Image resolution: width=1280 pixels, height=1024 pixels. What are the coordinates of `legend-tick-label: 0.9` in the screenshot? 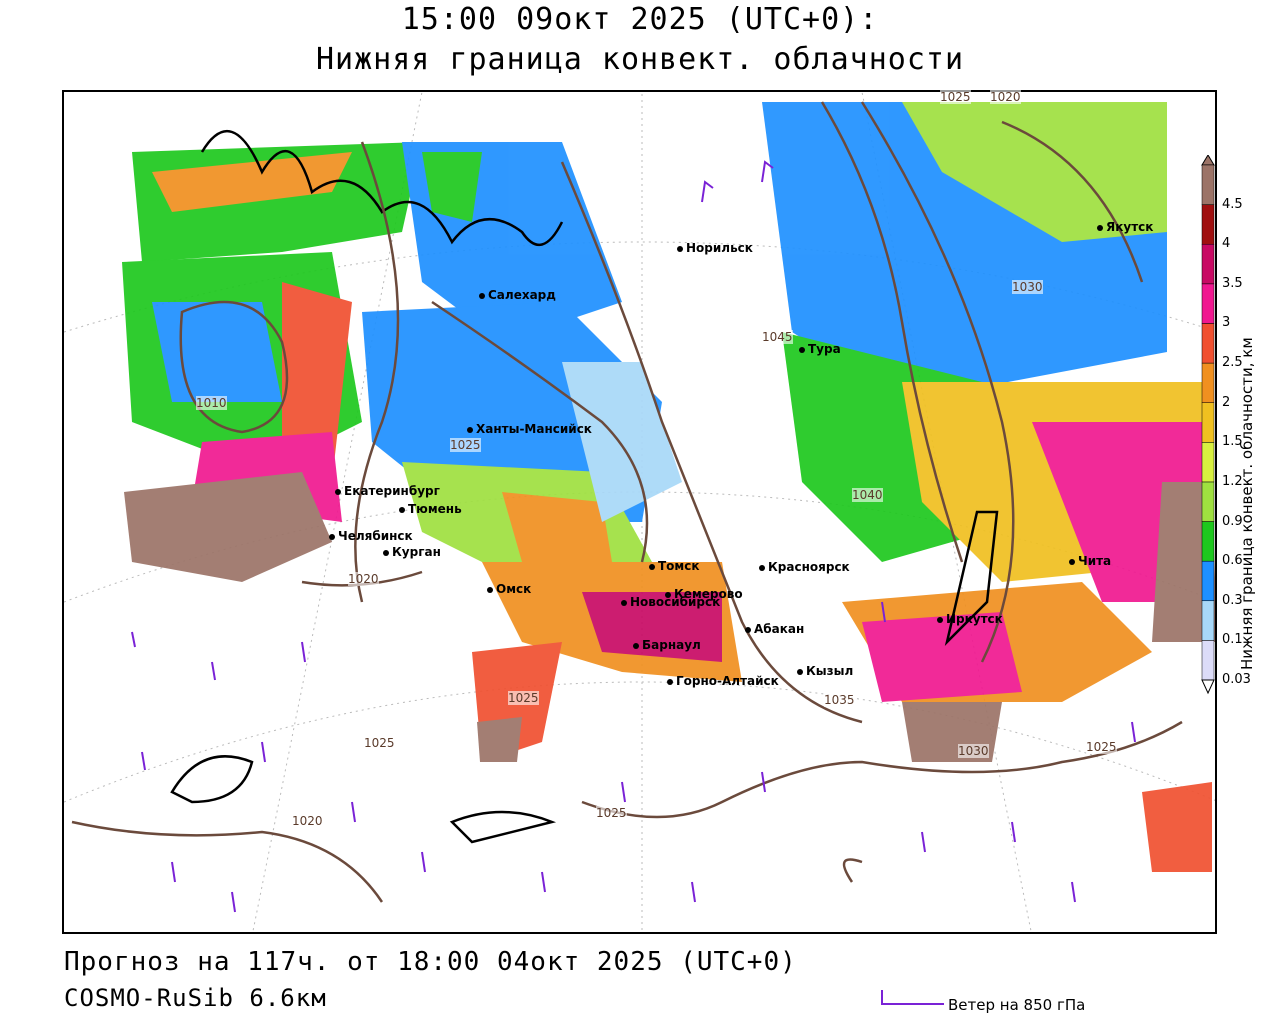 It's located at (1232, 521).